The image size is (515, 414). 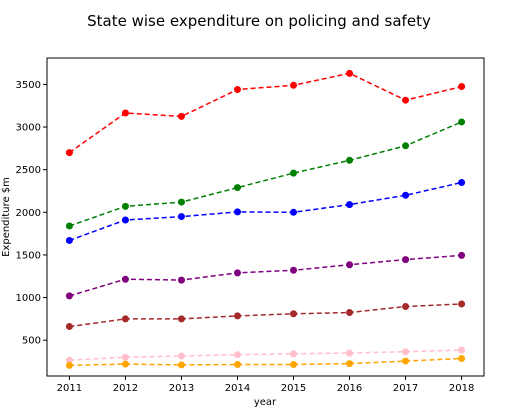 I want to click on y-tick-label: 500, so click(x=31, y=341).